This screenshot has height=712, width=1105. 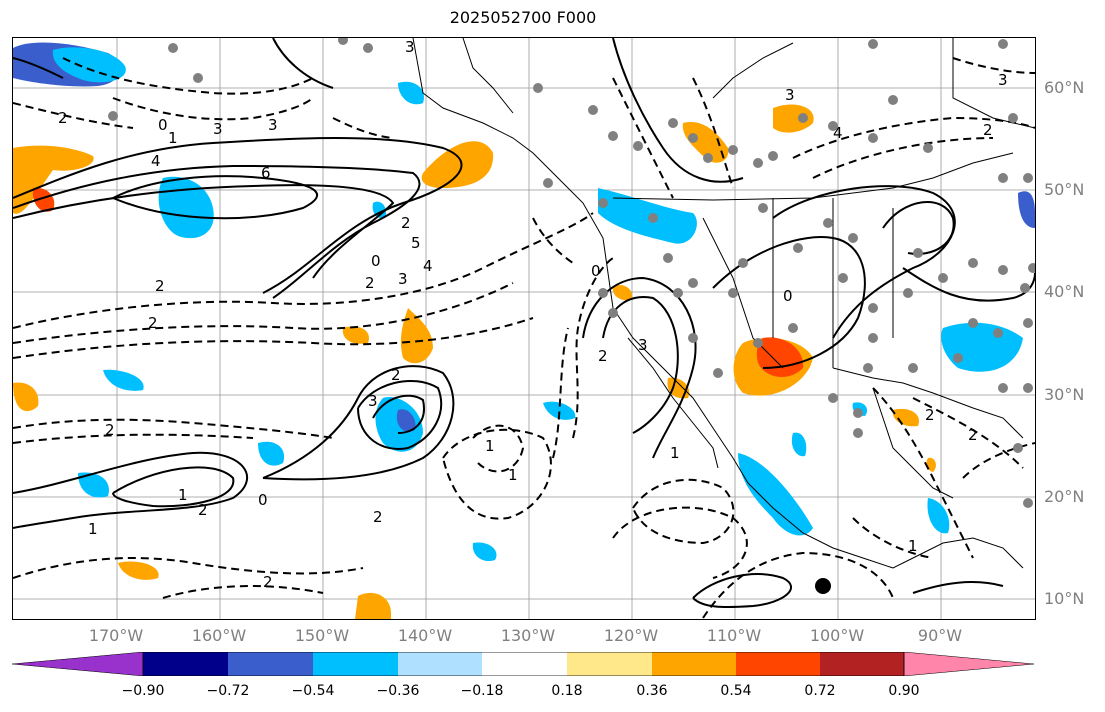 I want to click on lon-label: 100°W, so click(x=837, y=635).